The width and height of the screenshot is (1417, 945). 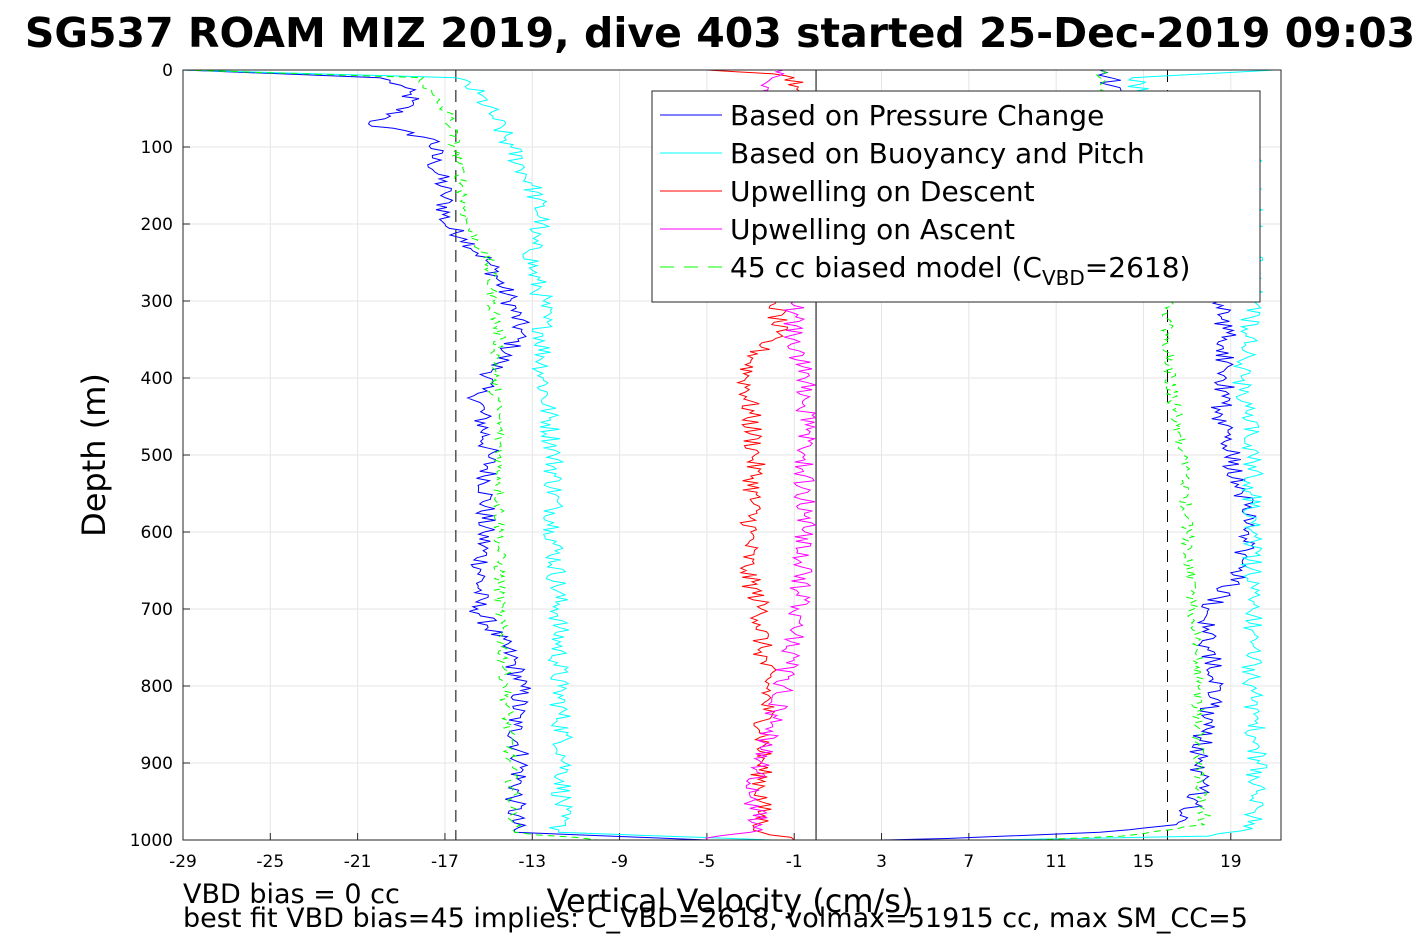 What do you see at coordinates (94, 455) in the screenshot?
I see `y-axis-label: Depth (m)` at bounding box center [94, 455].